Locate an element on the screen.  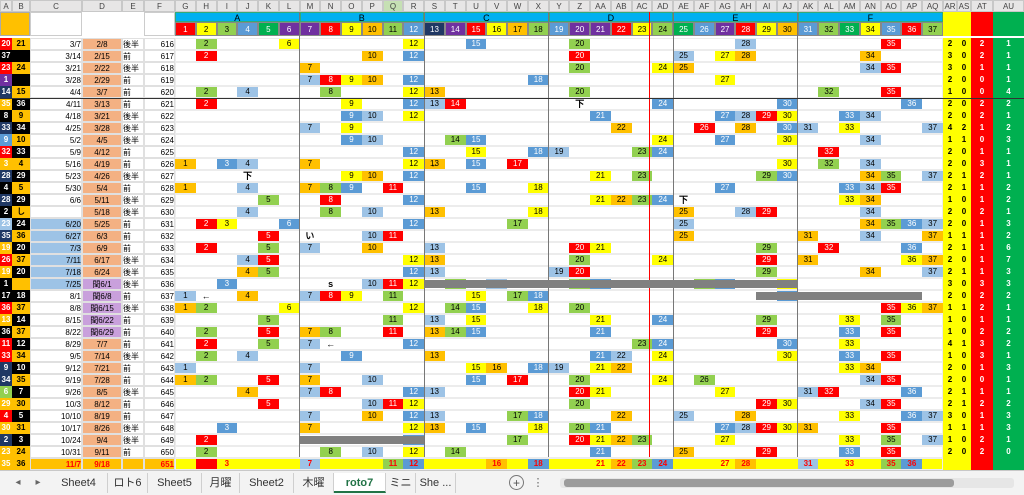
column-letter-a: A is located at coordinates (6, 6).